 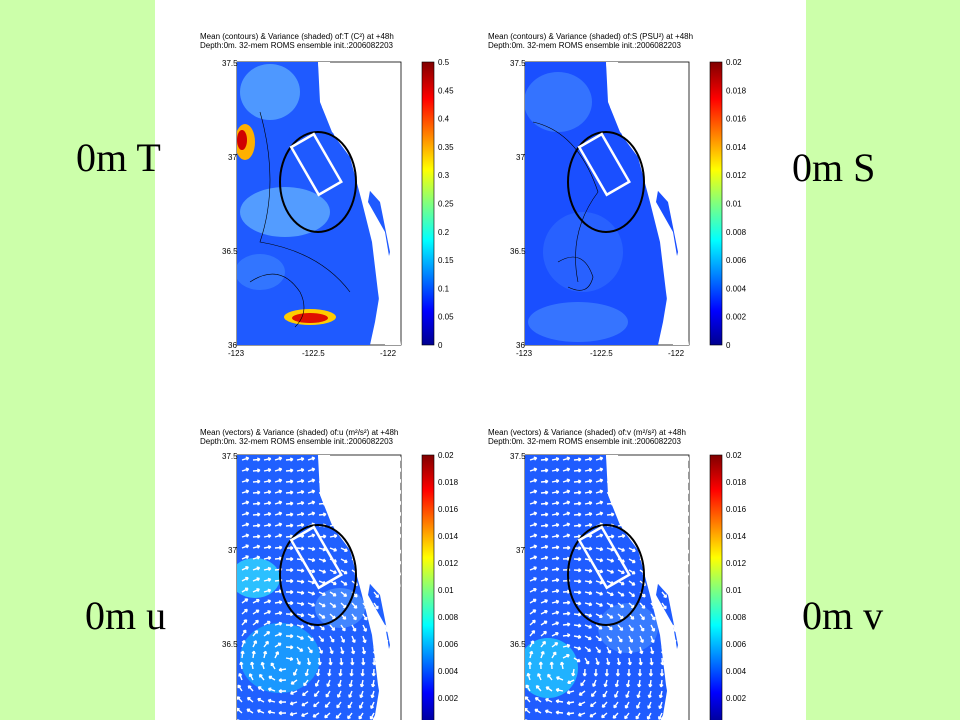 I want to click on colorbar-tick-label: 0.15, so click(x=446, y=260).